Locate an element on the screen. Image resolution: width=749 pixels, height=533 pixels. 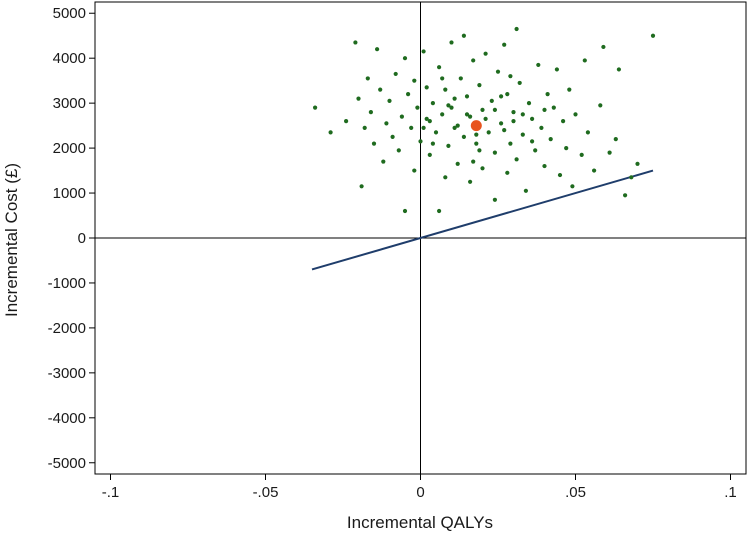
mean-point-group is located at coordinates (476, 126).